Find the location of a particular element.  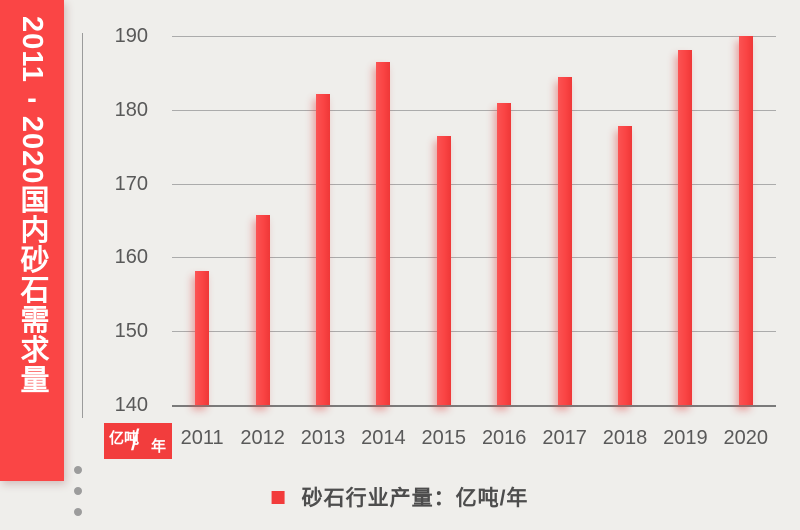

bar-2014 is located at coordinates (383, 233).